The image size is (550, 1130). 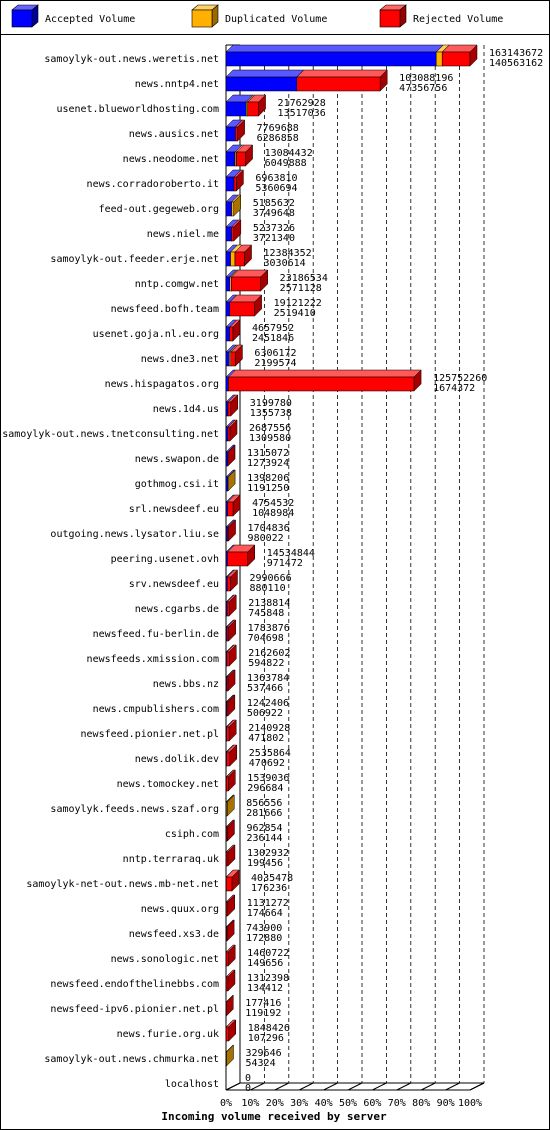 I want to click on y-tick-label: newsfeed.fu-berlin.de, so click(x=156, y=634).